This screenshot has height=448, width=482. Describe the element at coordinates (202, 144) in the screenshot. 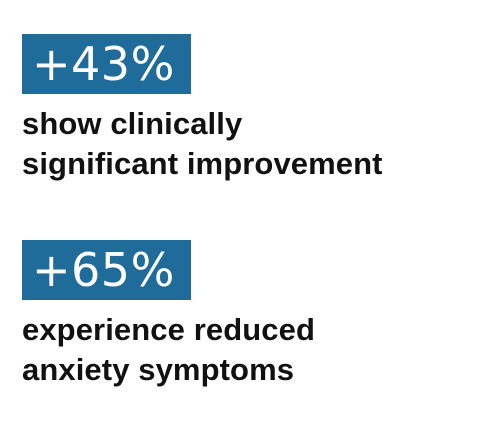

I see `stat-caption: show clinically significant improvement` at that location.